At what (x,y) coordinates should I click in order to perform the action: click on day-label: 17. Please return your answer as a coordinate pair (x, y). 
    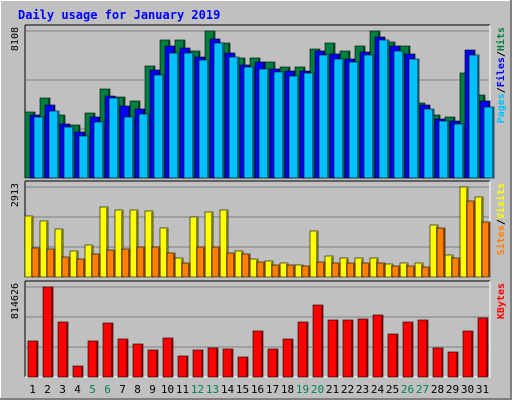
    Looking at the image, I should click on (272, 389).